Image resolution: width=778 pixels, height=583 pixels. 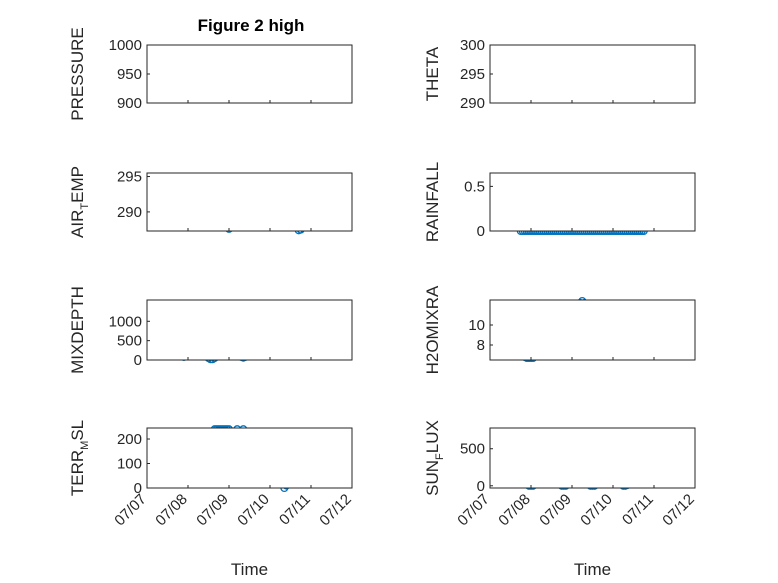 What do you see at coordinates (474, 186) in the screenshot?
I see `y-tick-label: 0.5` at bounding box center [474, 186].